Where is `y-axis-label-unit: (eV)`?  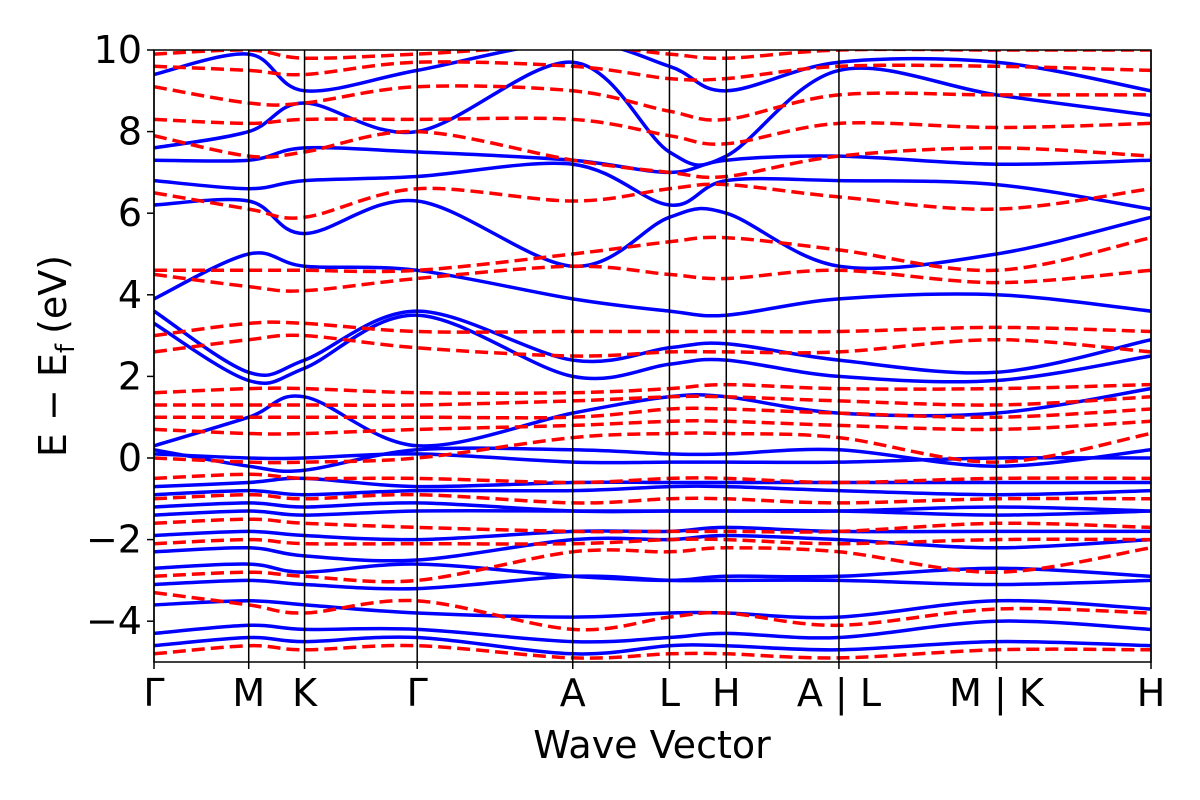 y-axis-label-unit: (eV) is located at coordinates (53, 294).